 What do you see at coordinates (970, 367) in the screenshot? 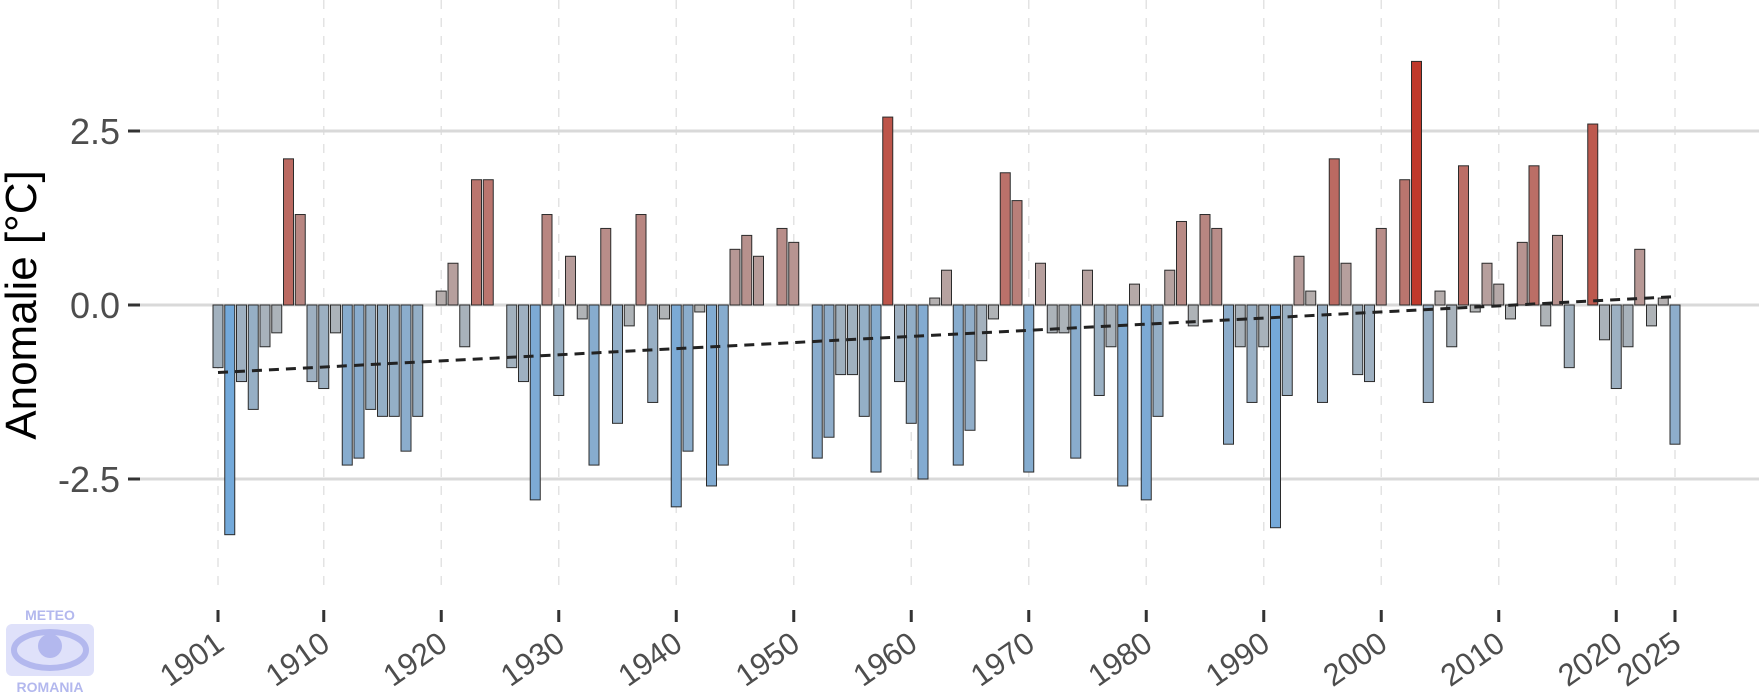
I see `bar-1965` at bounding box center [970, 367].